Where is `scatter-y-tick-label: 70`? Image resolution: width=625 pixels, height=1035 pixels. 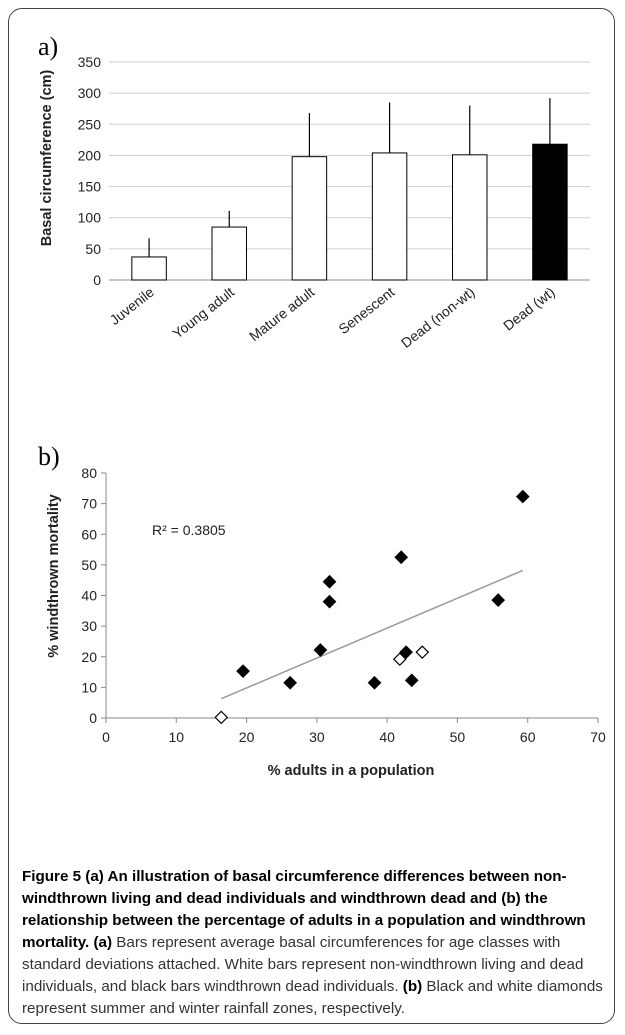
scatter-y-tick-label: 70 is located at coordinates (89, 504).